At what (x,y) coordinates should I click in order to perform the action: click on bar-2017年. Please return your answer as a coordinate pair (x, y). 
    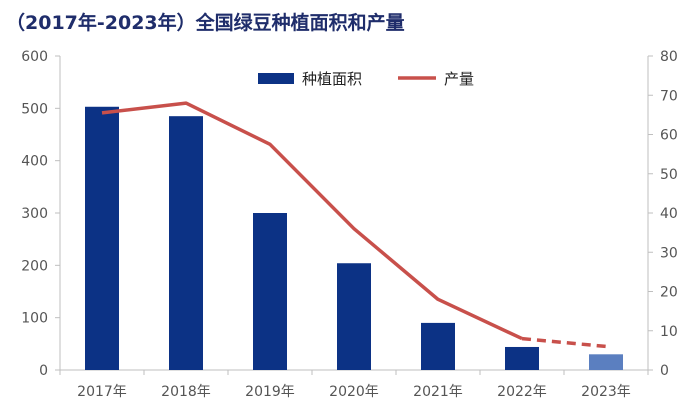
    Looking at the image, I should click on (102, 238).